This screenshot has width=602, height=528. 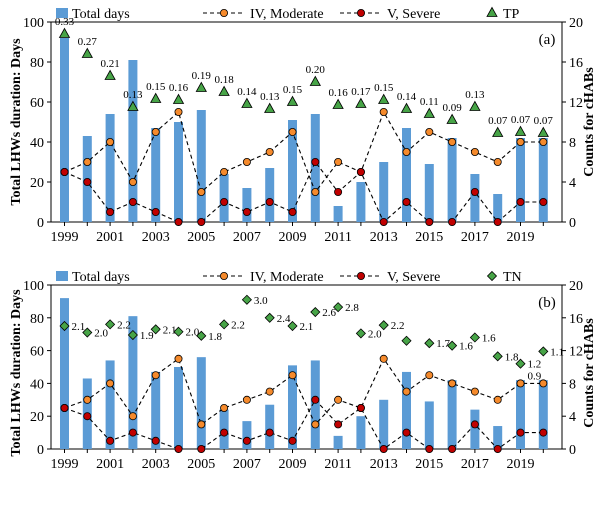 What do you see at coordinates (147, 336) in the screenshot?
I see `marker-value-label: 1.9` at bounding box center [147, 336].